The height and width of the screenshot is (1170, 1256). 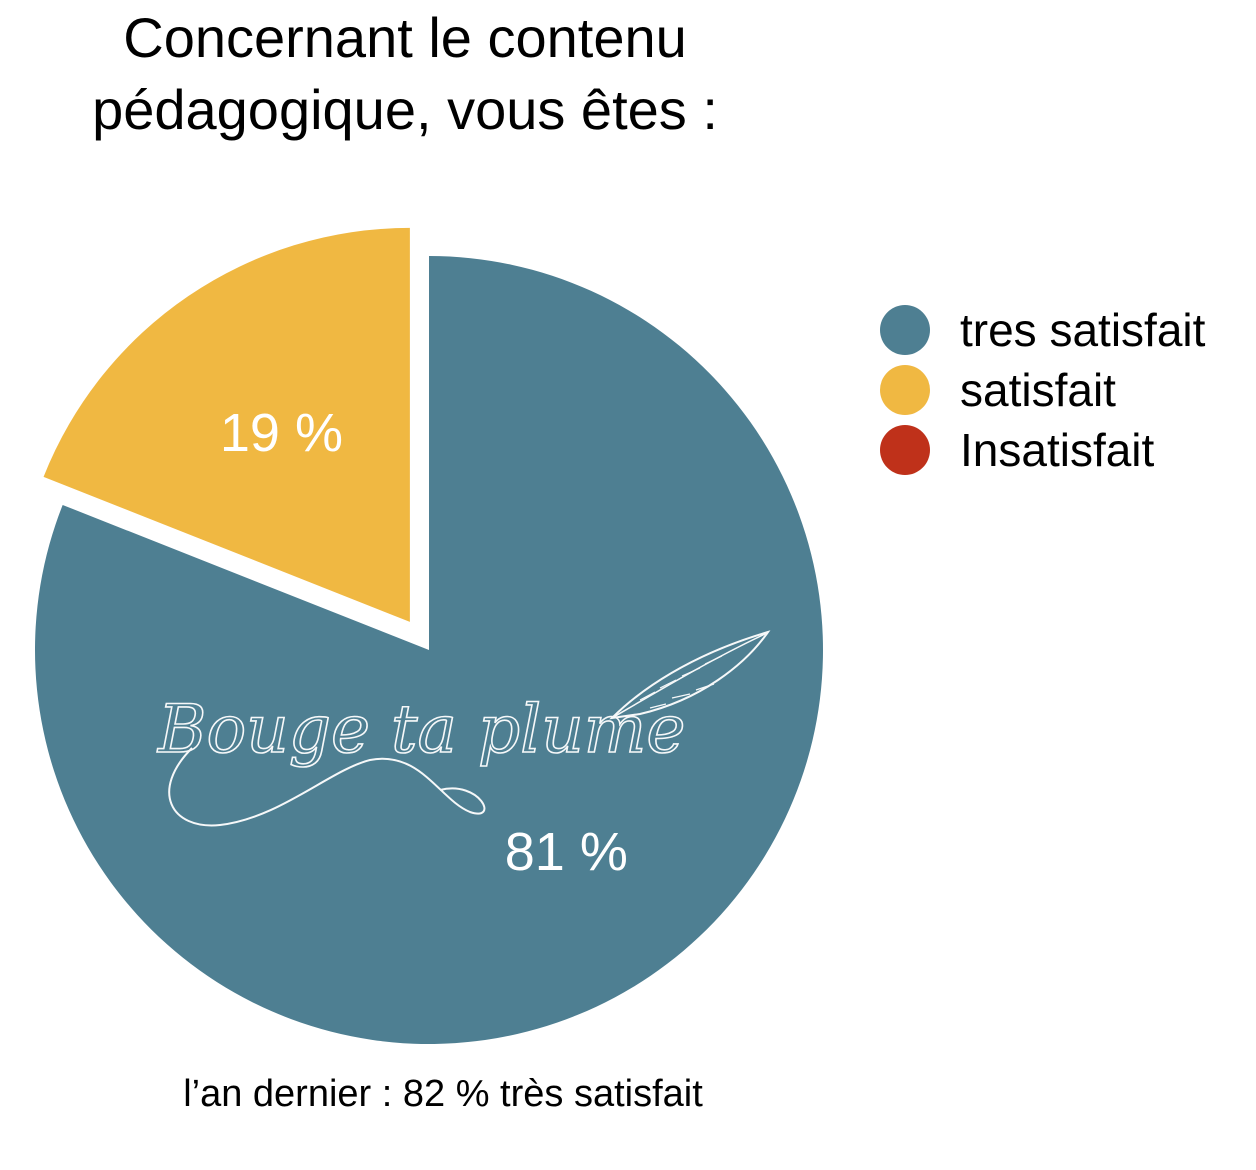 I want to click on legend-label-insatisfait: Insatisfait, so click(x=1057, y=450).